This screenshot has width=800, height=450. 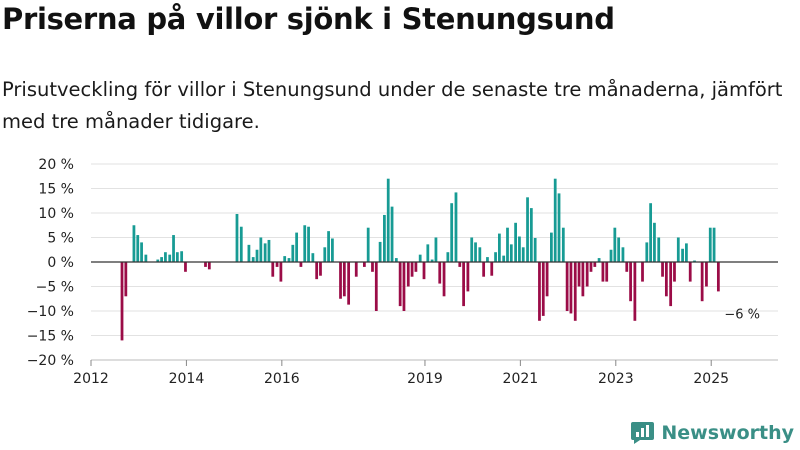 I want to click on last-value-annotation: −6 %, so click(x=742, y=314).